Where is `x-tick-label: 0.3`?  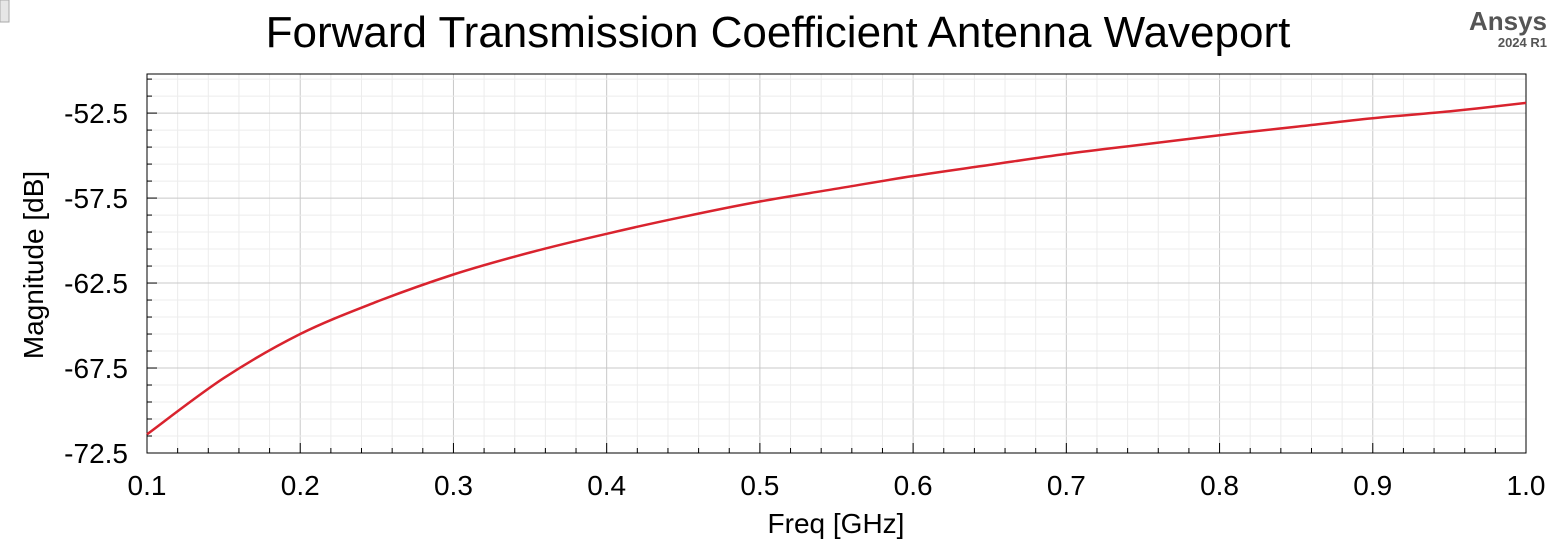
x-tick-label: 0.3 is located at coordinates (453, 485).